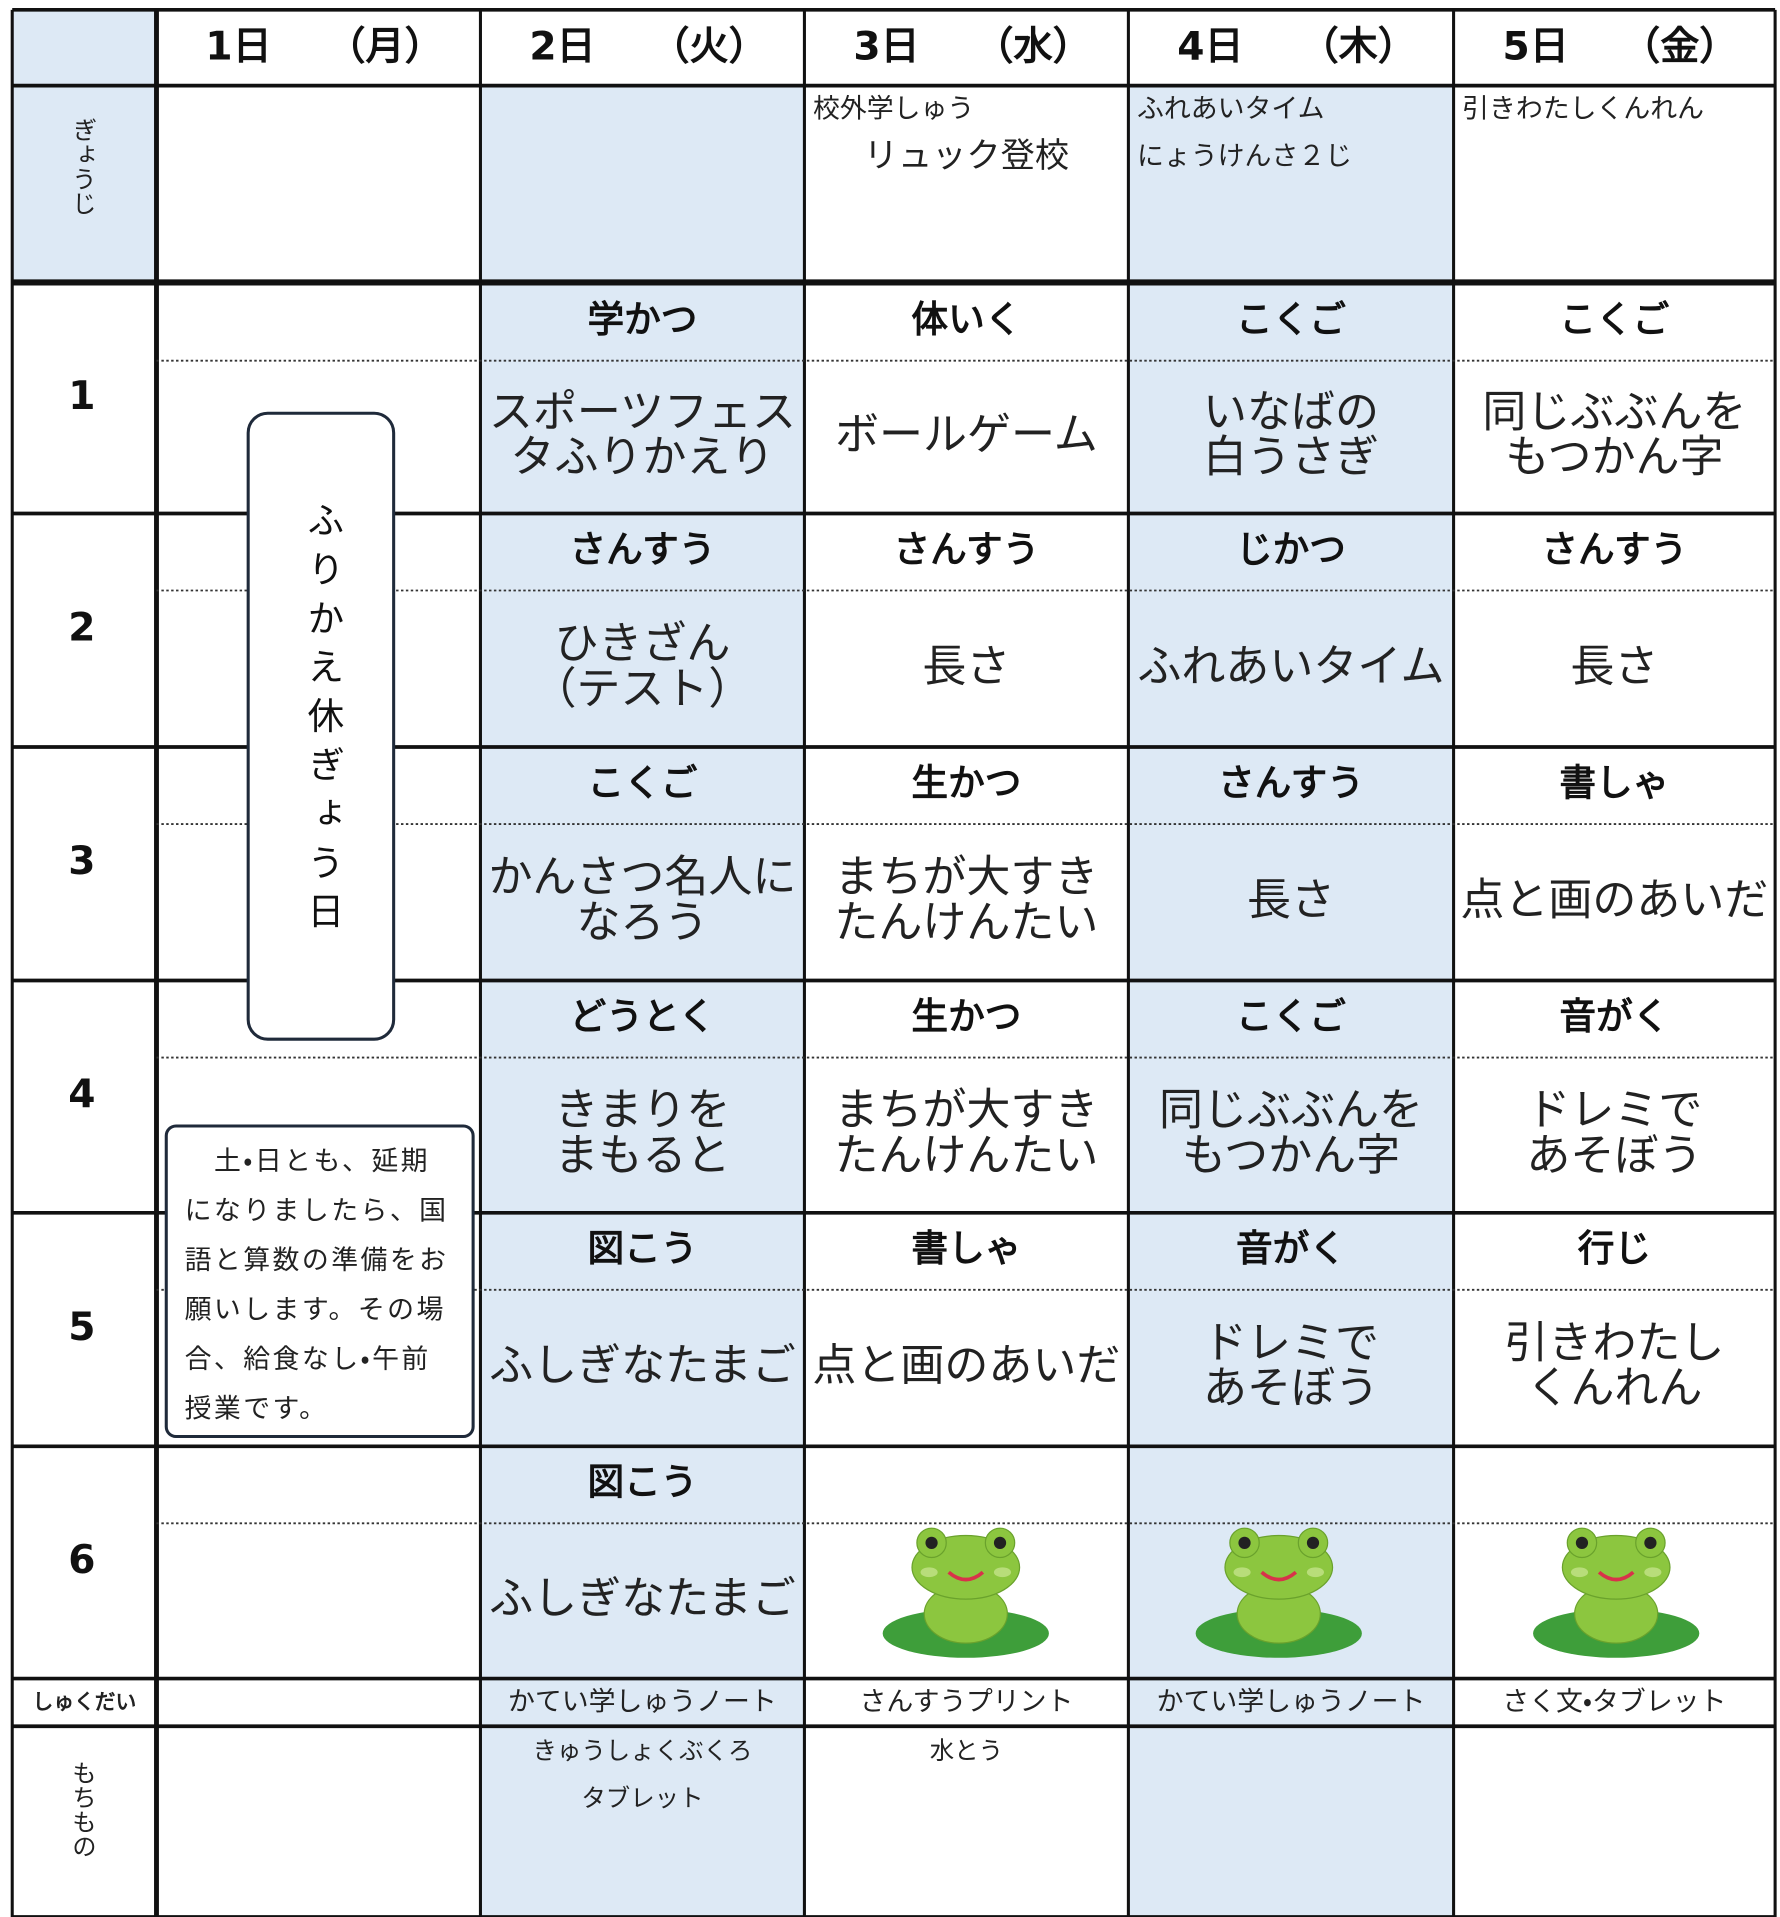 The width and height of the screenshot is (1780, 1917). I want to click on notice-line: 語と算数の準備をお, so click(317, 1260).